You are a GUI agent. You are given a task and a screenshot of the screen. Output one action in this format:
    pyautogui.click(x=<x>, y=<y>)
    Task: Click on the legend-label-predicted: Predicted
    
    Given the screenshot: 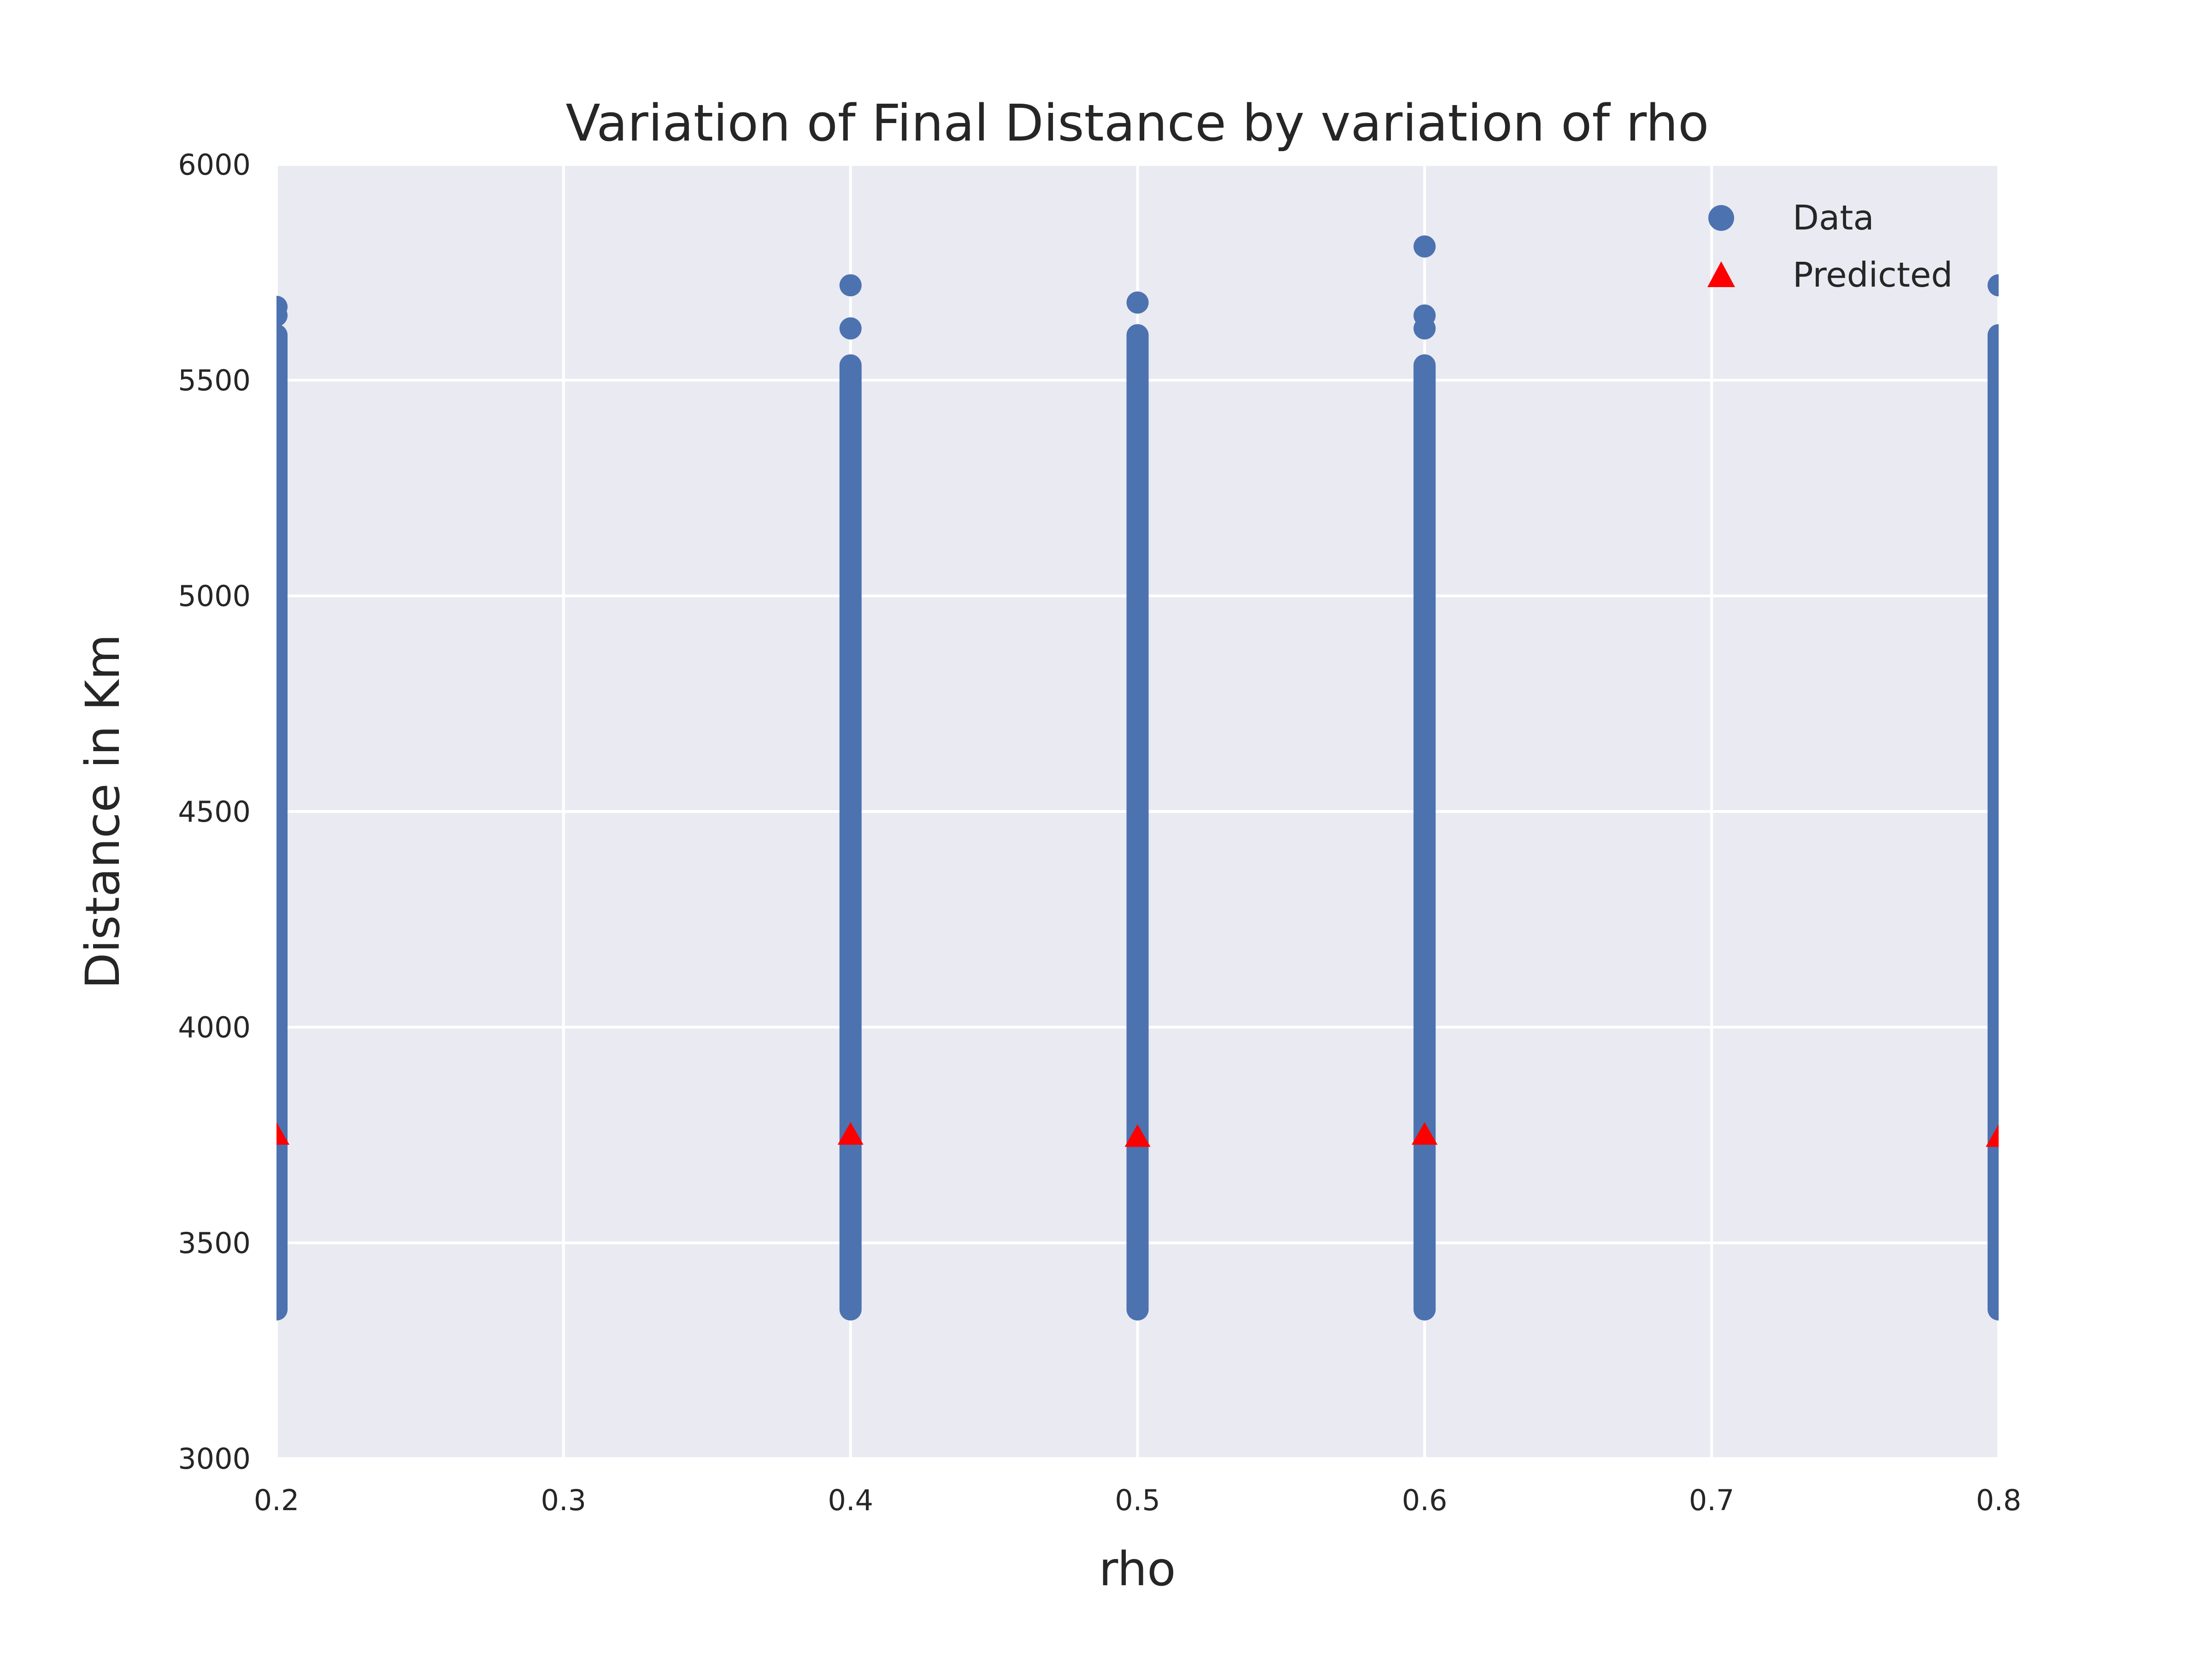 What is the action you would take?
    pyautogui.click(x=1873, y=275)
    